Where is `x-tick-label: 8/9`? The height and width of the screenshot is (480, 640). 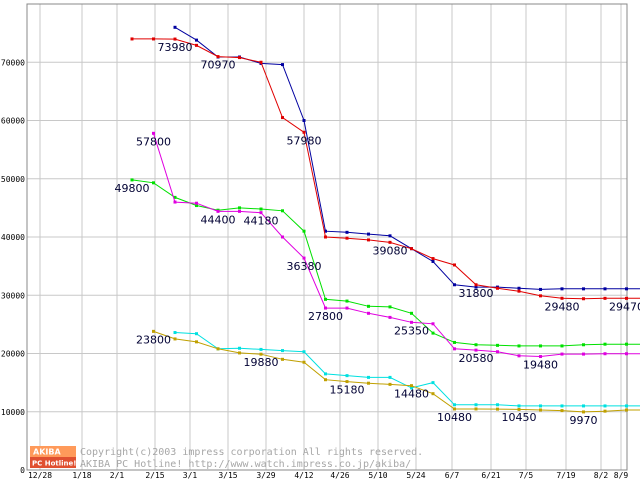
x-tick-label: 8/9 is located at coordinates (621, 475).